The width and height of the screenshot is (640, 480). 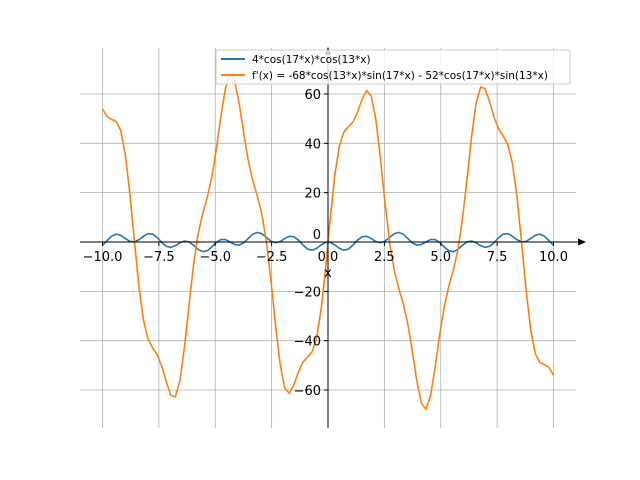 I want to click on y-tick-label: −60, so click(x=307, y=391).